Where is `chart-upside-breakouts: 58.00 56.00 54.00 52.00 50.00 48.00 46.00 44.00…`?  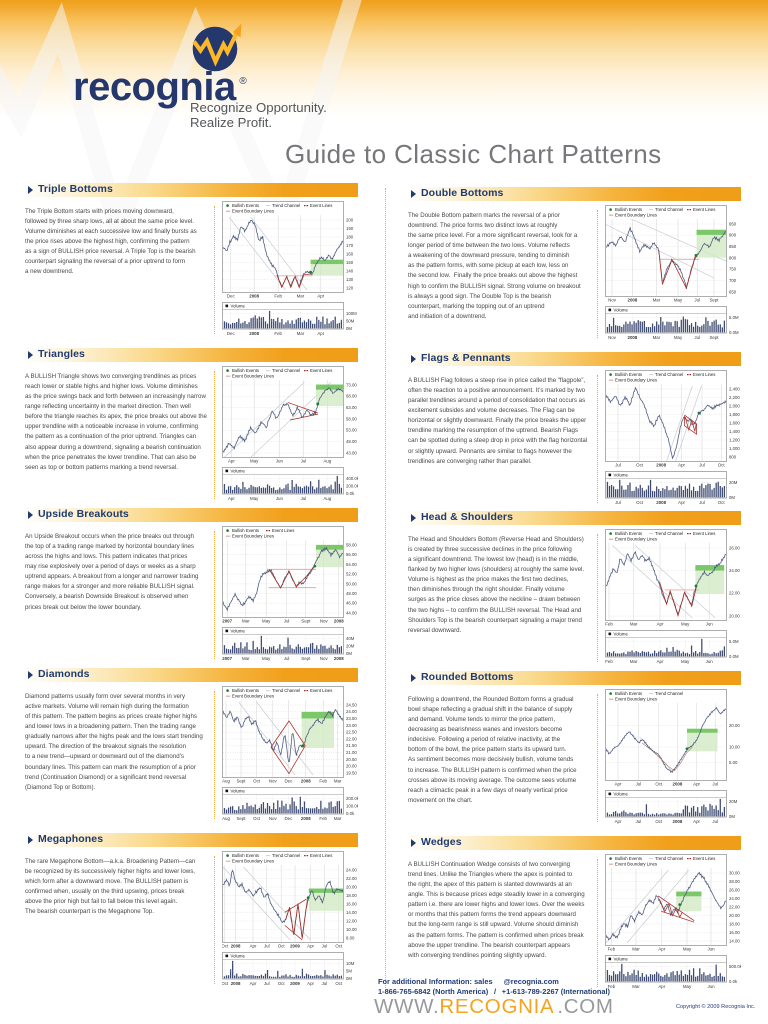
chart-upside-breakouts: 58.00 56.00 54.00 52.00 50.00 48.00 46.00 44.00… is located at coordinates (289, 593).